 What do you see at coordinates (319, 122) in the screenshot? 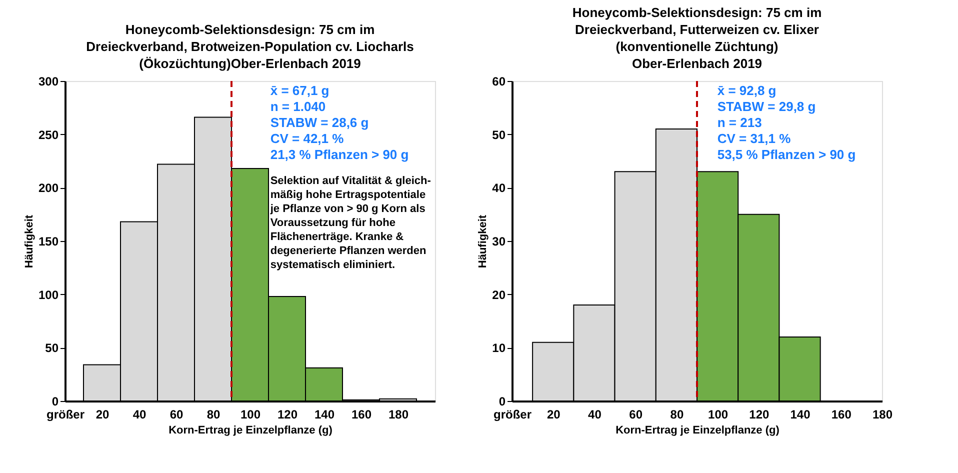
I see `annotation: STABW = 28,6 g` at bounding box center [319, 122].